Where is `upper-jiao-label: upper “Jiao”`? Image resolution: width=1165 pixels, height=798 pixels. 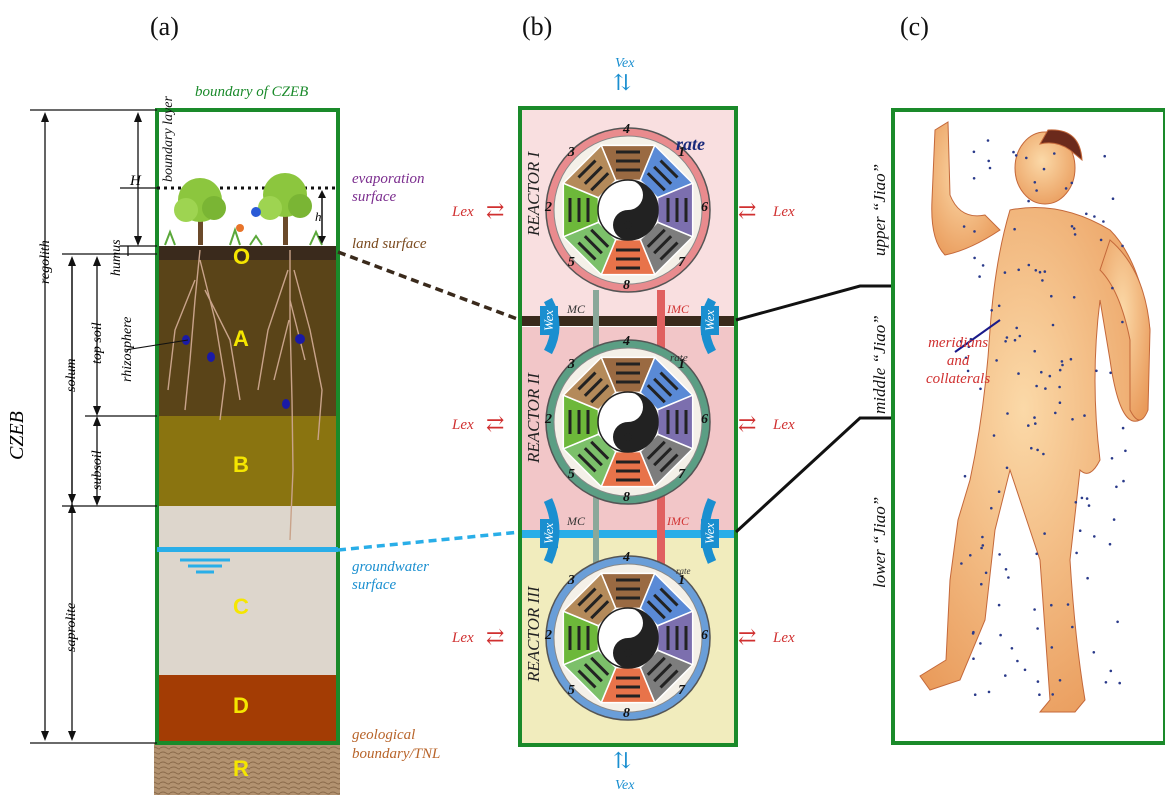
upper-jiao-label: upper “Jiao” is located at coordinates (879, 209).